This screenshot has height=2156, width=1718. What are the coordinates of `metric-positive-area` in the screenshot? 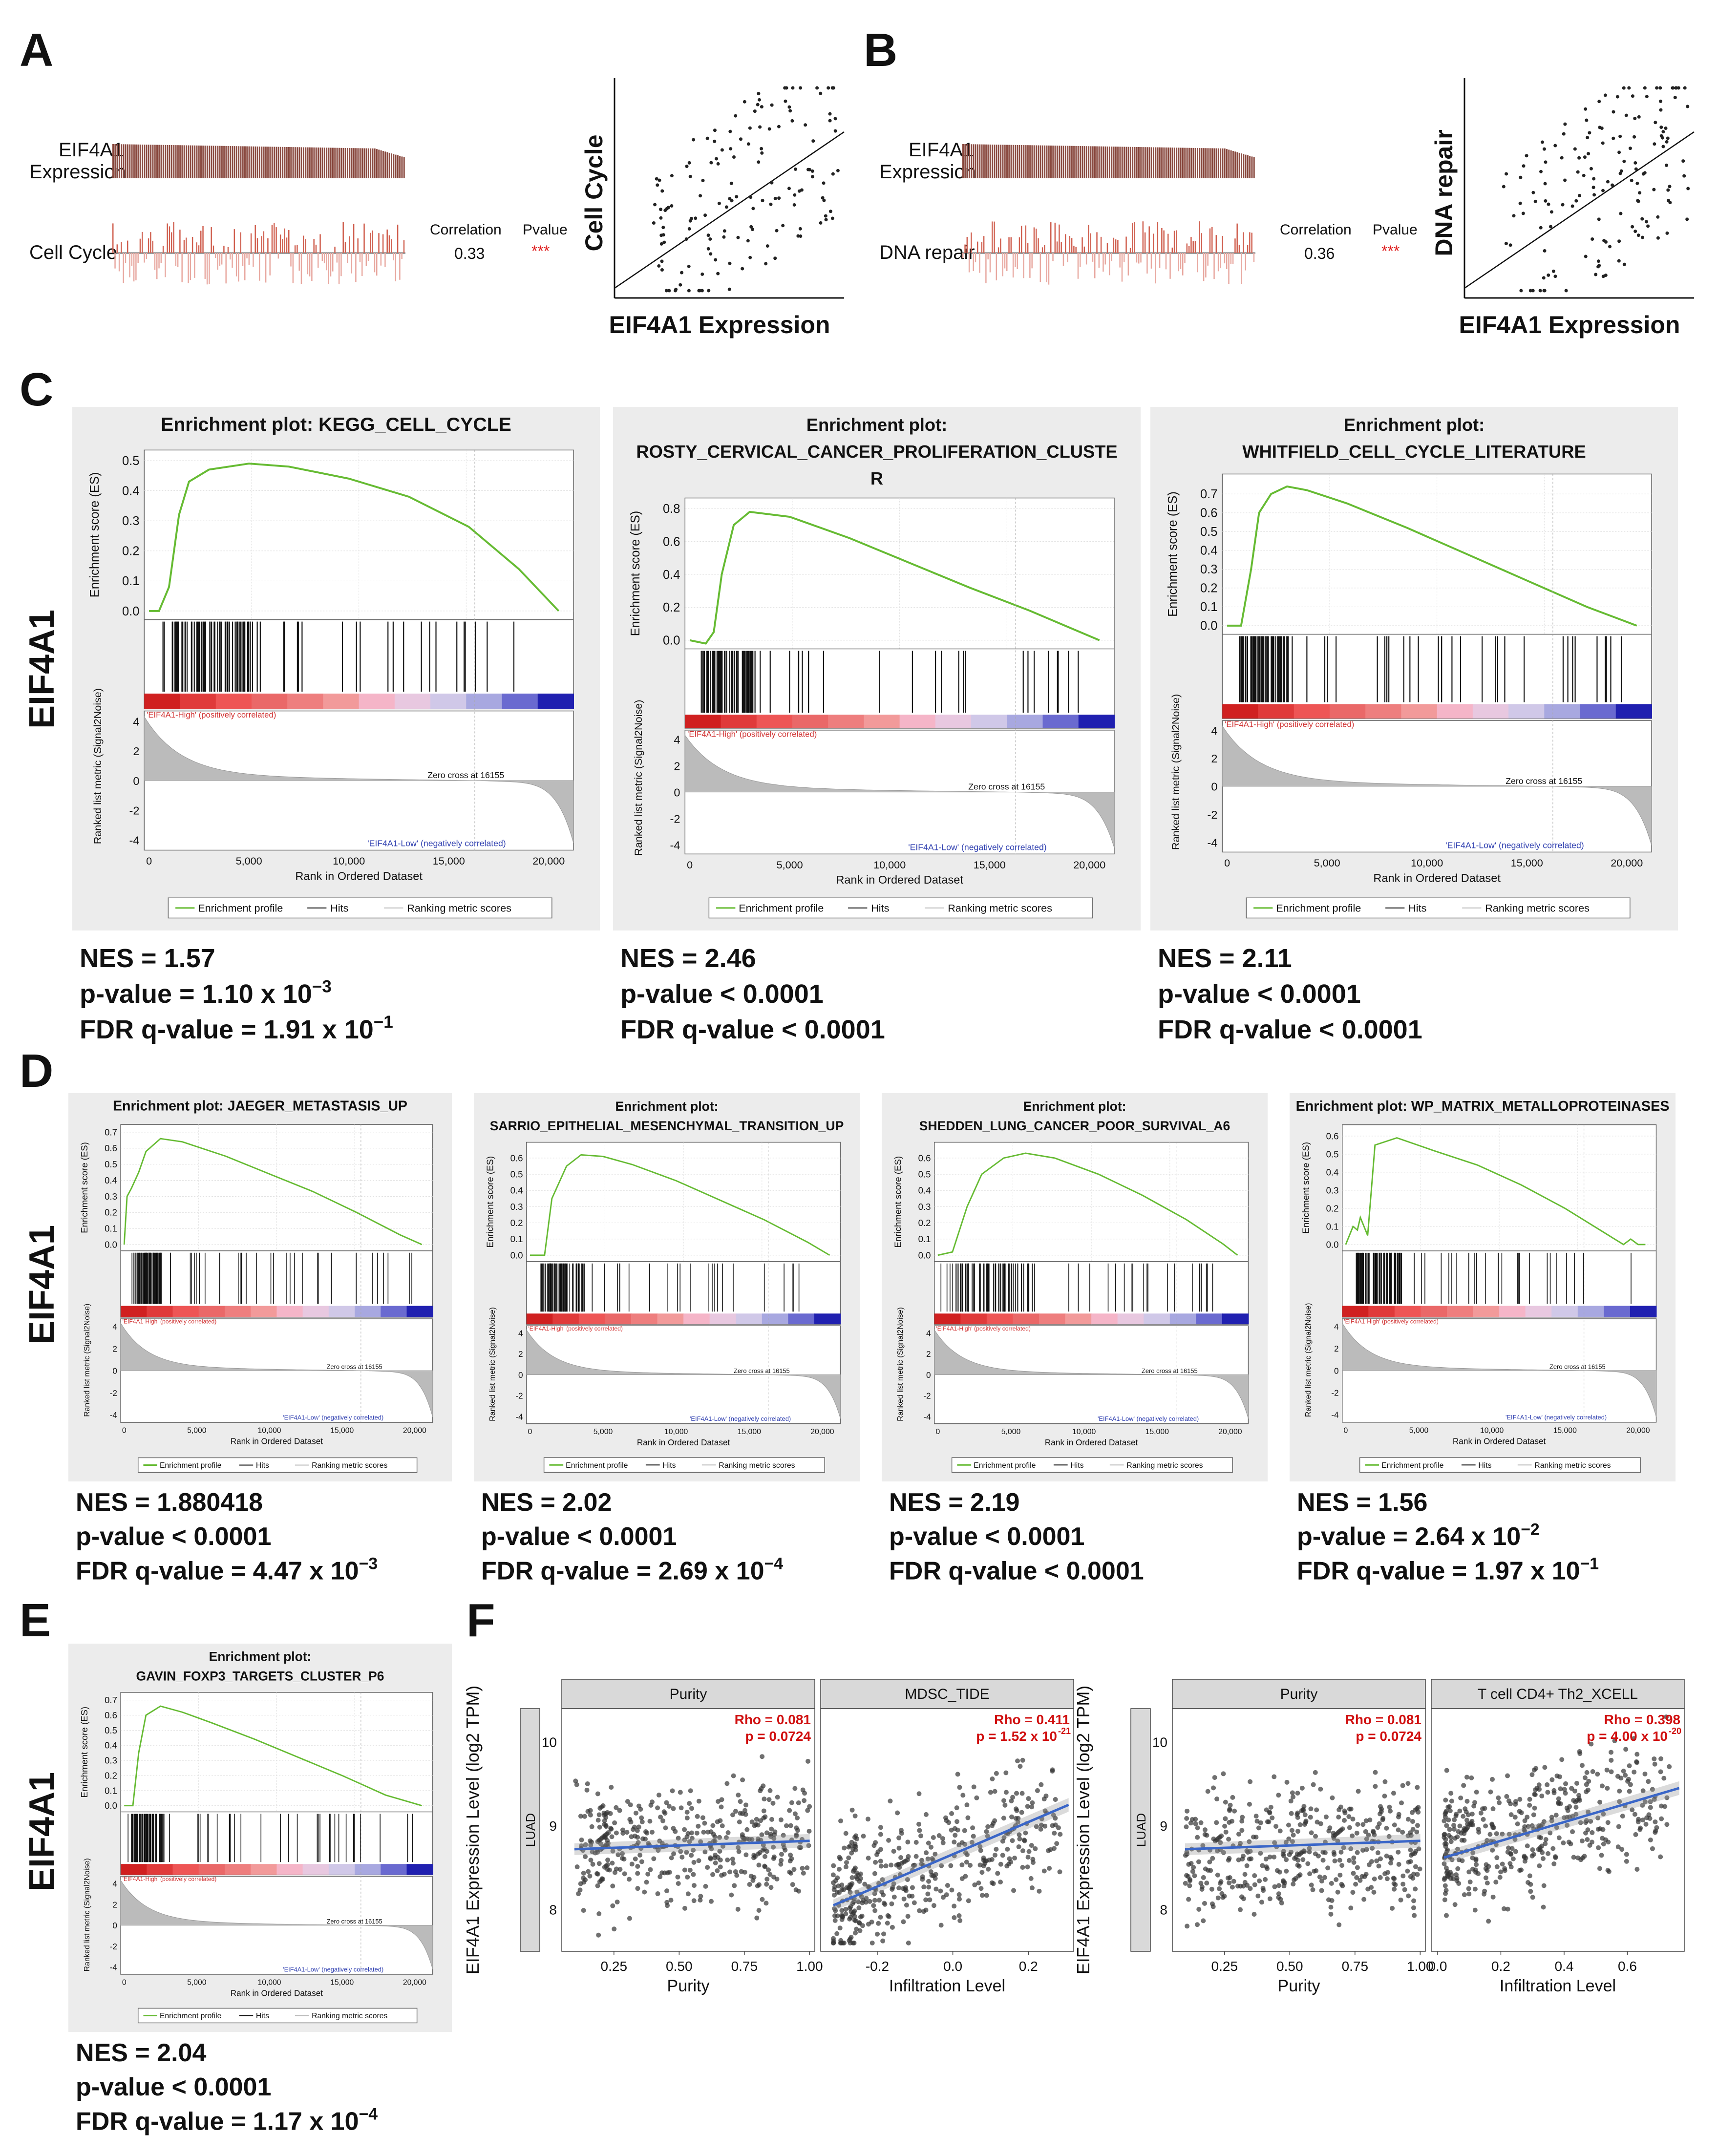 It's located at (1388, 756).